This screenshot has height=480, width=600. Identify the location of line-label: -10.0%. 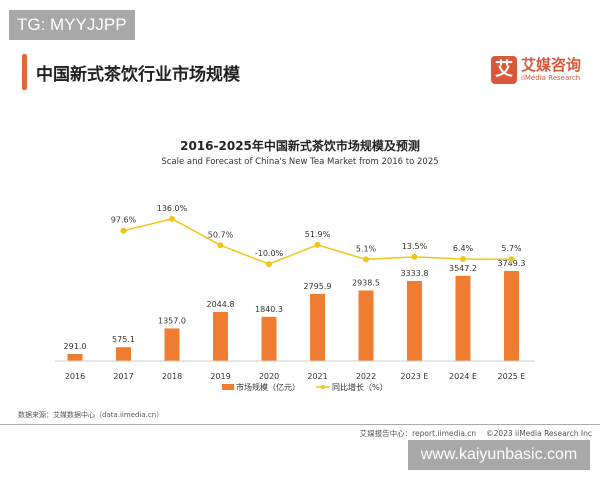
(269, 253).